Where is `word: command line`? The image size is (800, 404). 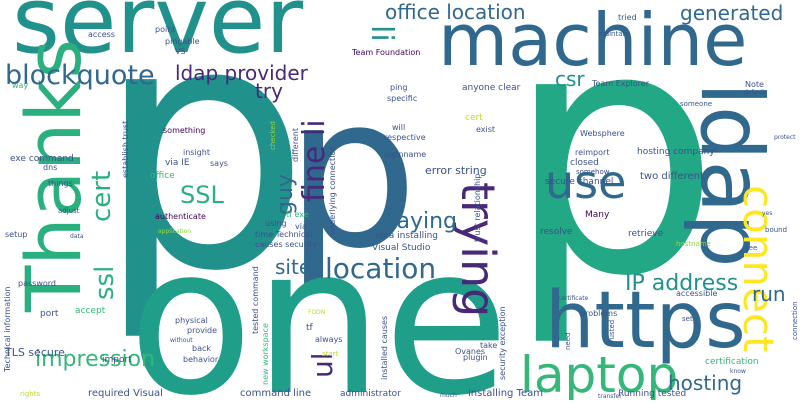
word: command line is located at coordinates (275, 393).